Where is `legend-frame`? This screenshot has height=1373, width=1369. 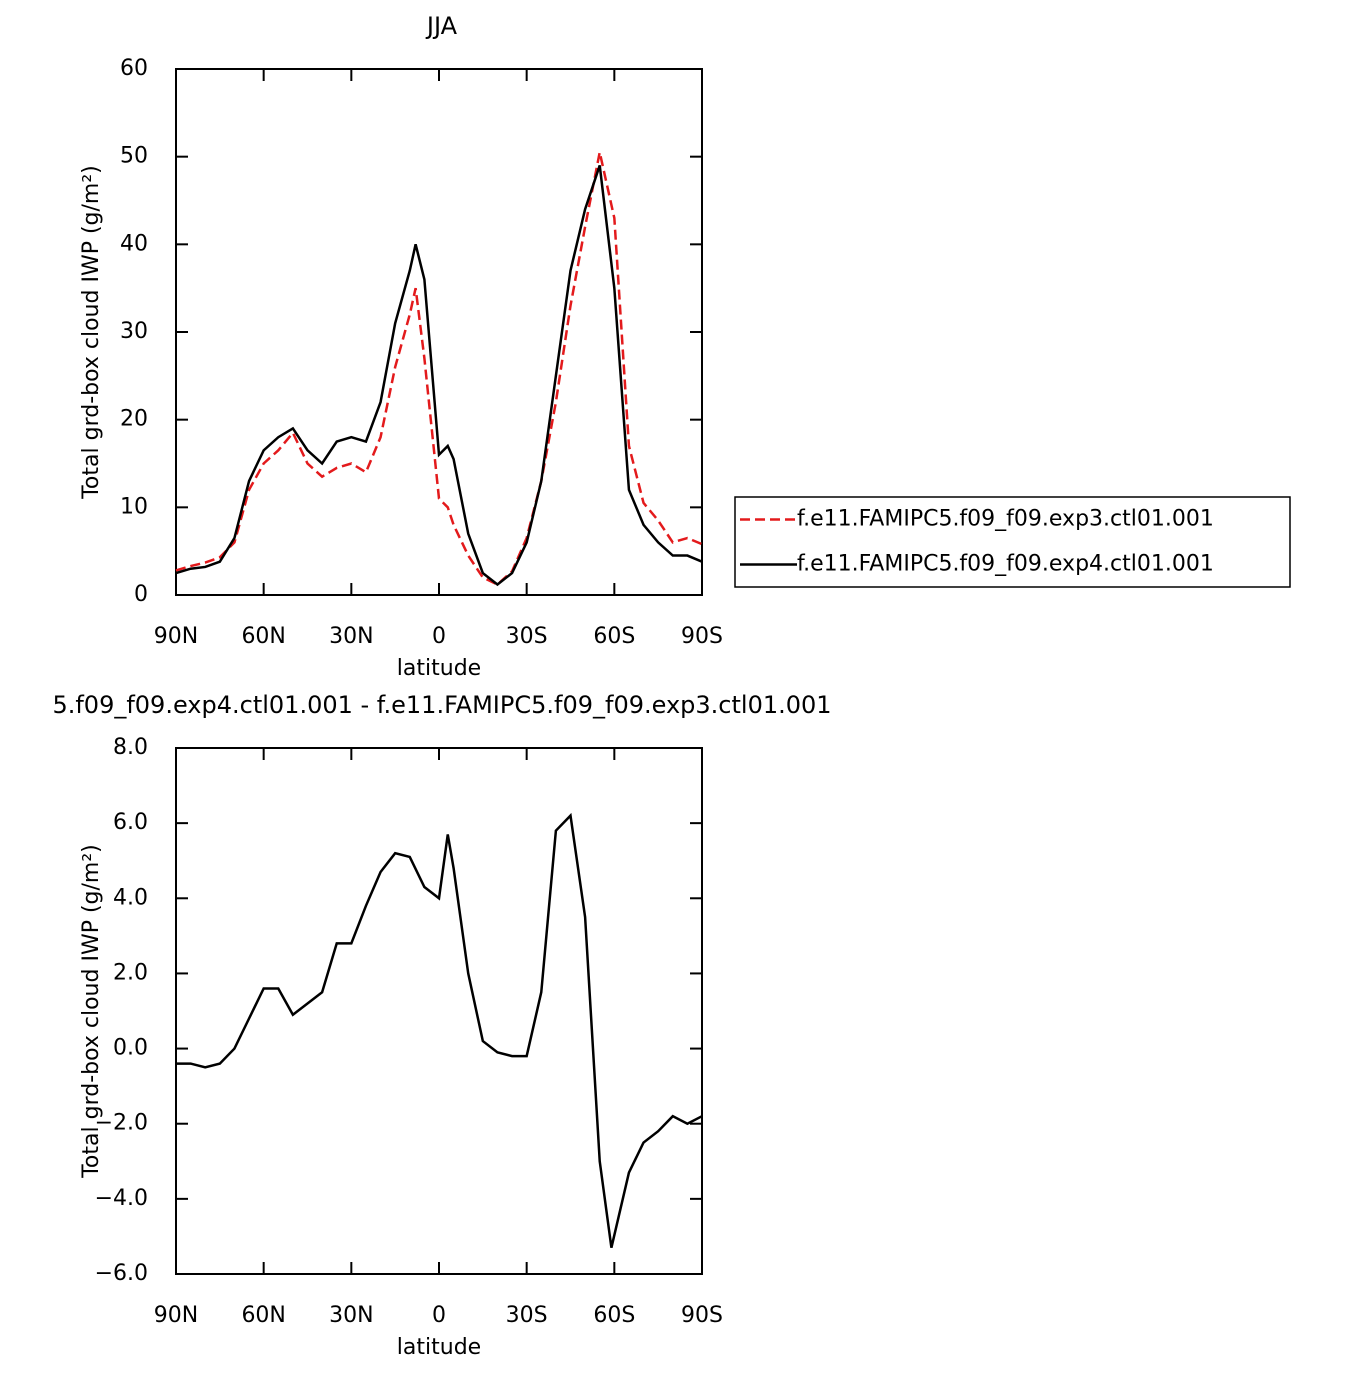
legend-frame is located at coordinates (1012, 542).